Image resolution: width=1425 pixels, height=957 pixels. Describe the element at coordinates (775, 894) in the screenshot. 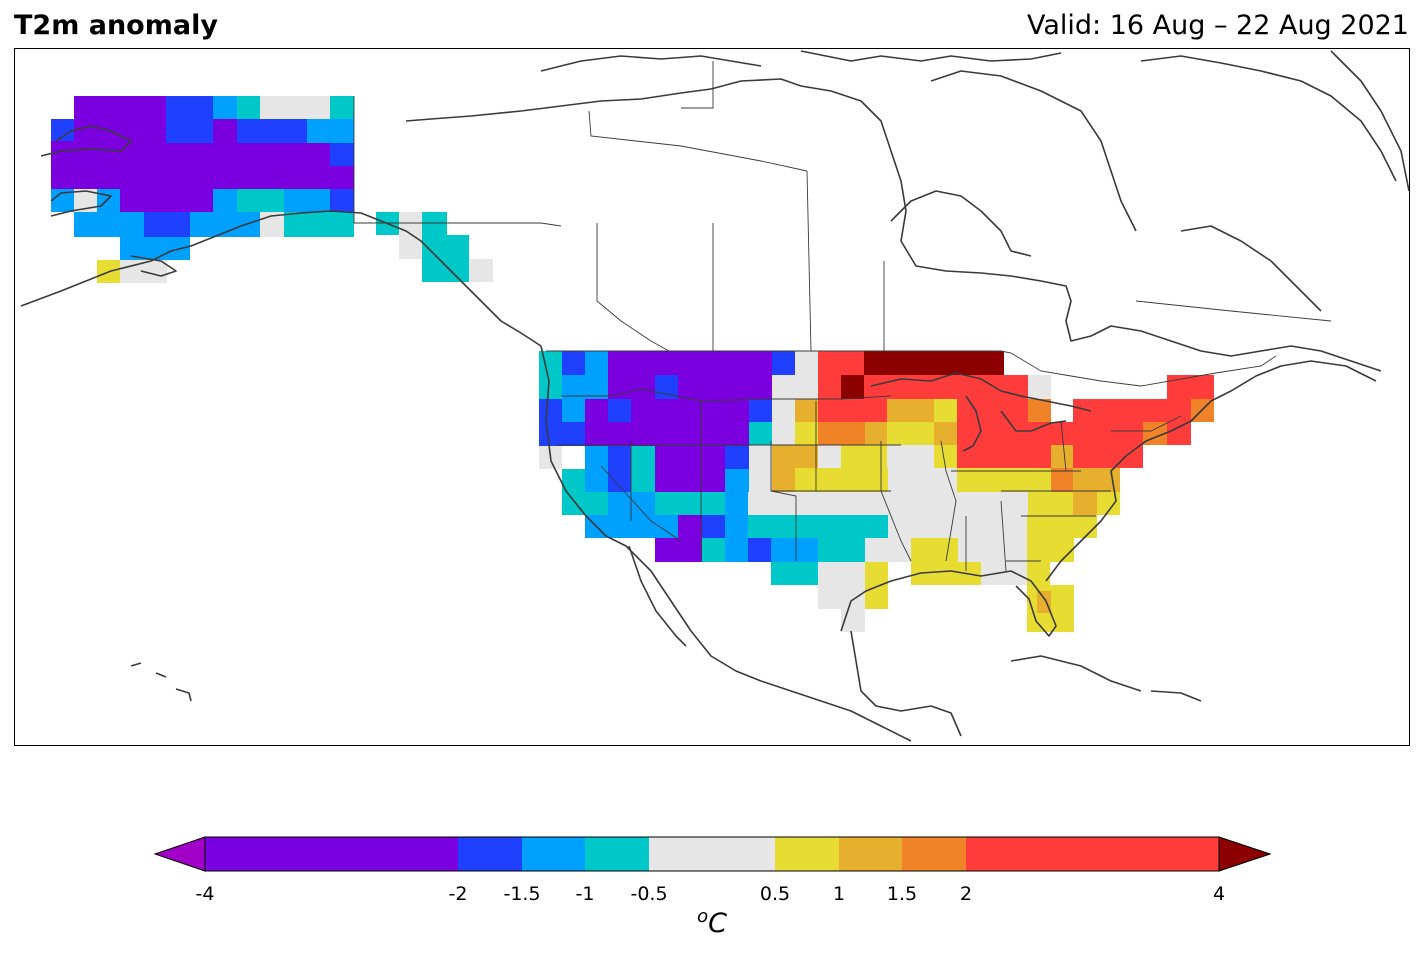

I see `colorbar-tick-label: 0.5` at that location.